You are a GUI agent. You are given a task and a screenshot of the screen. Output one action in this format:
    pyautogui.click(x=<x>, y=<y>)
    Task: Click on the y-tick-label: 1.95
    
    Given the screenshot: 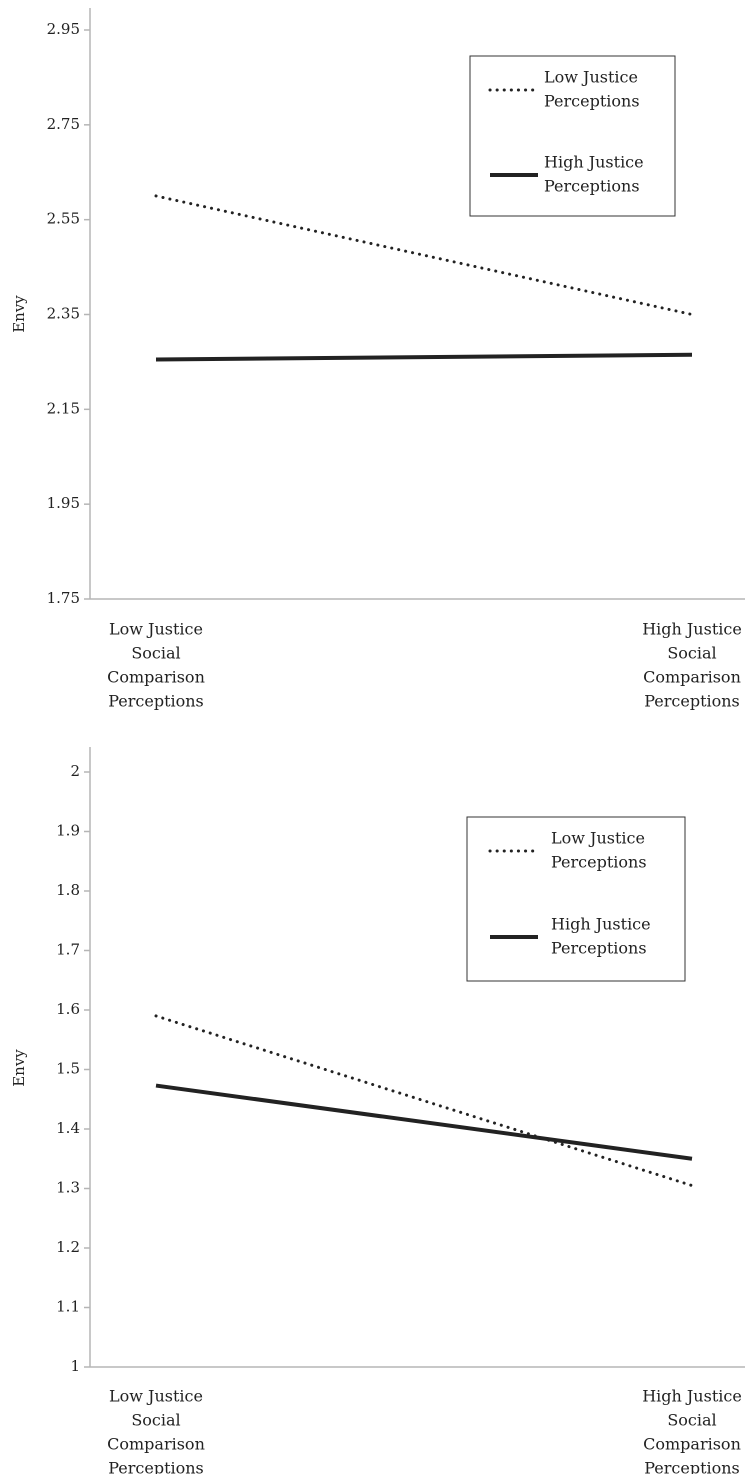 What is the action you would take?
    pyautogui.click(x=63, y=503)
    